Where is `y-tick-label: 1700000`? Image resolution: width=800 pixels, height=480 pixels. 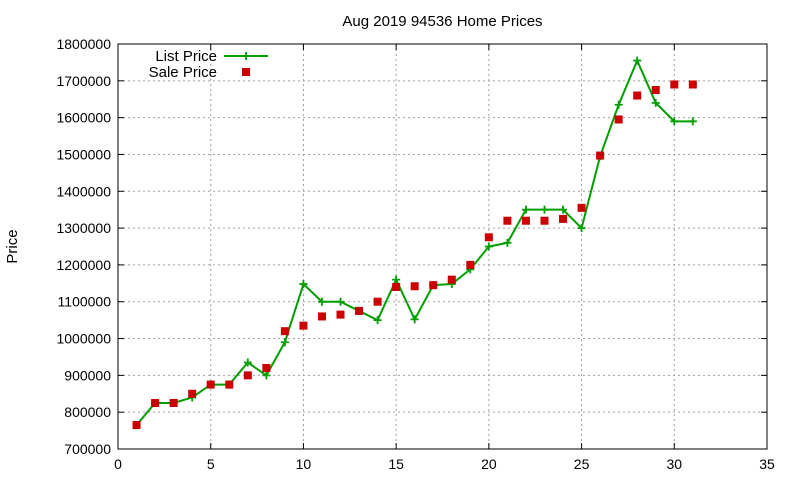
y-tick-label: 1700000 is located at coordinates (83, 81).